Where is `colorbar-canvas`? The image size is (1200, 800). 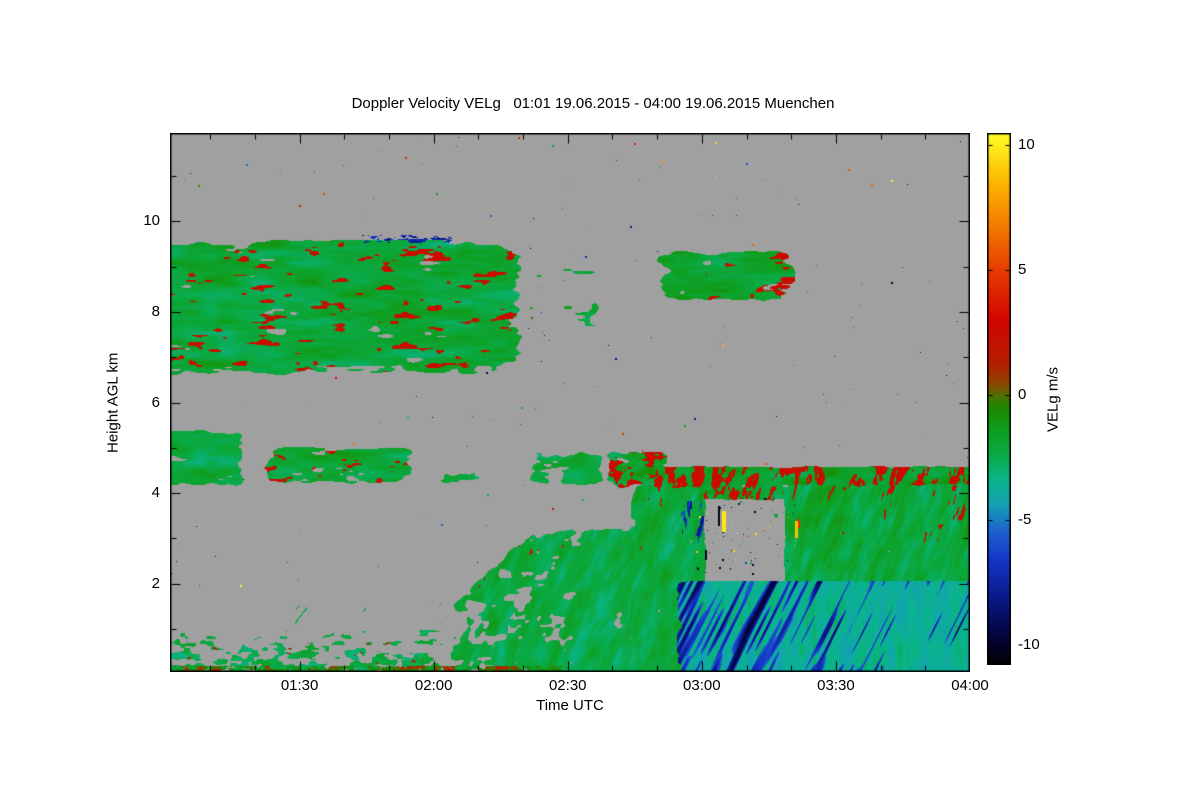 colorbar-canvas is located at coordinates (999, 399).